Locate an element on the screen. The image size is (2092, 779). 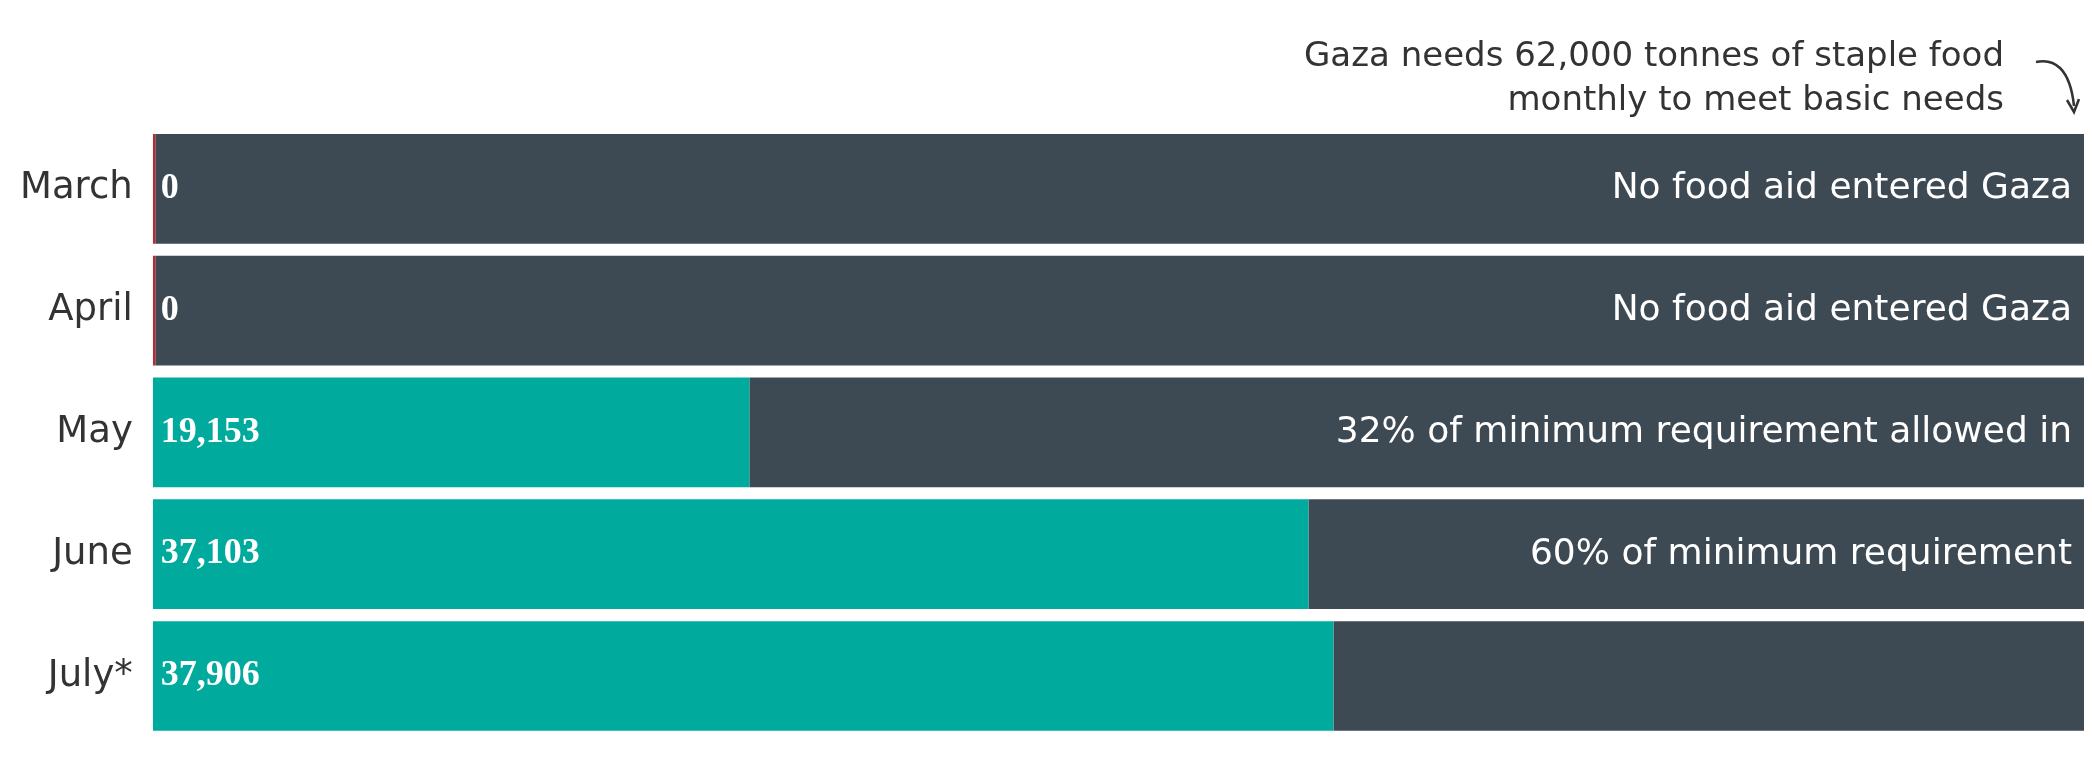
y-tick-label: May is located at coordinates (94, 430).